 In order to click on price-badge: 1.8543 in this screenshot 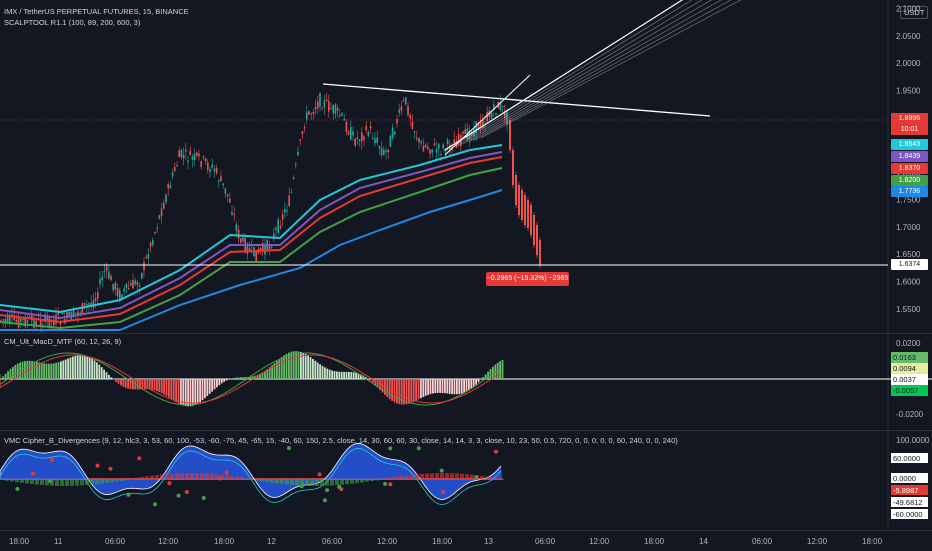, I will do `click(909, 144)`.